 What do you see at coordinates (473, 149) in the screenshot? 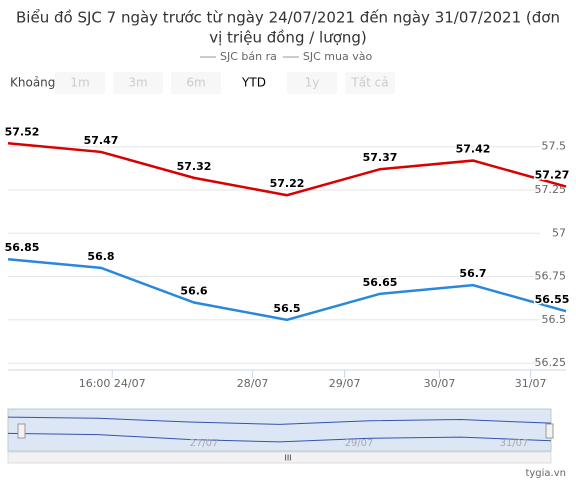
I see `data-label: 57.42` at bounding box center [473, 149].